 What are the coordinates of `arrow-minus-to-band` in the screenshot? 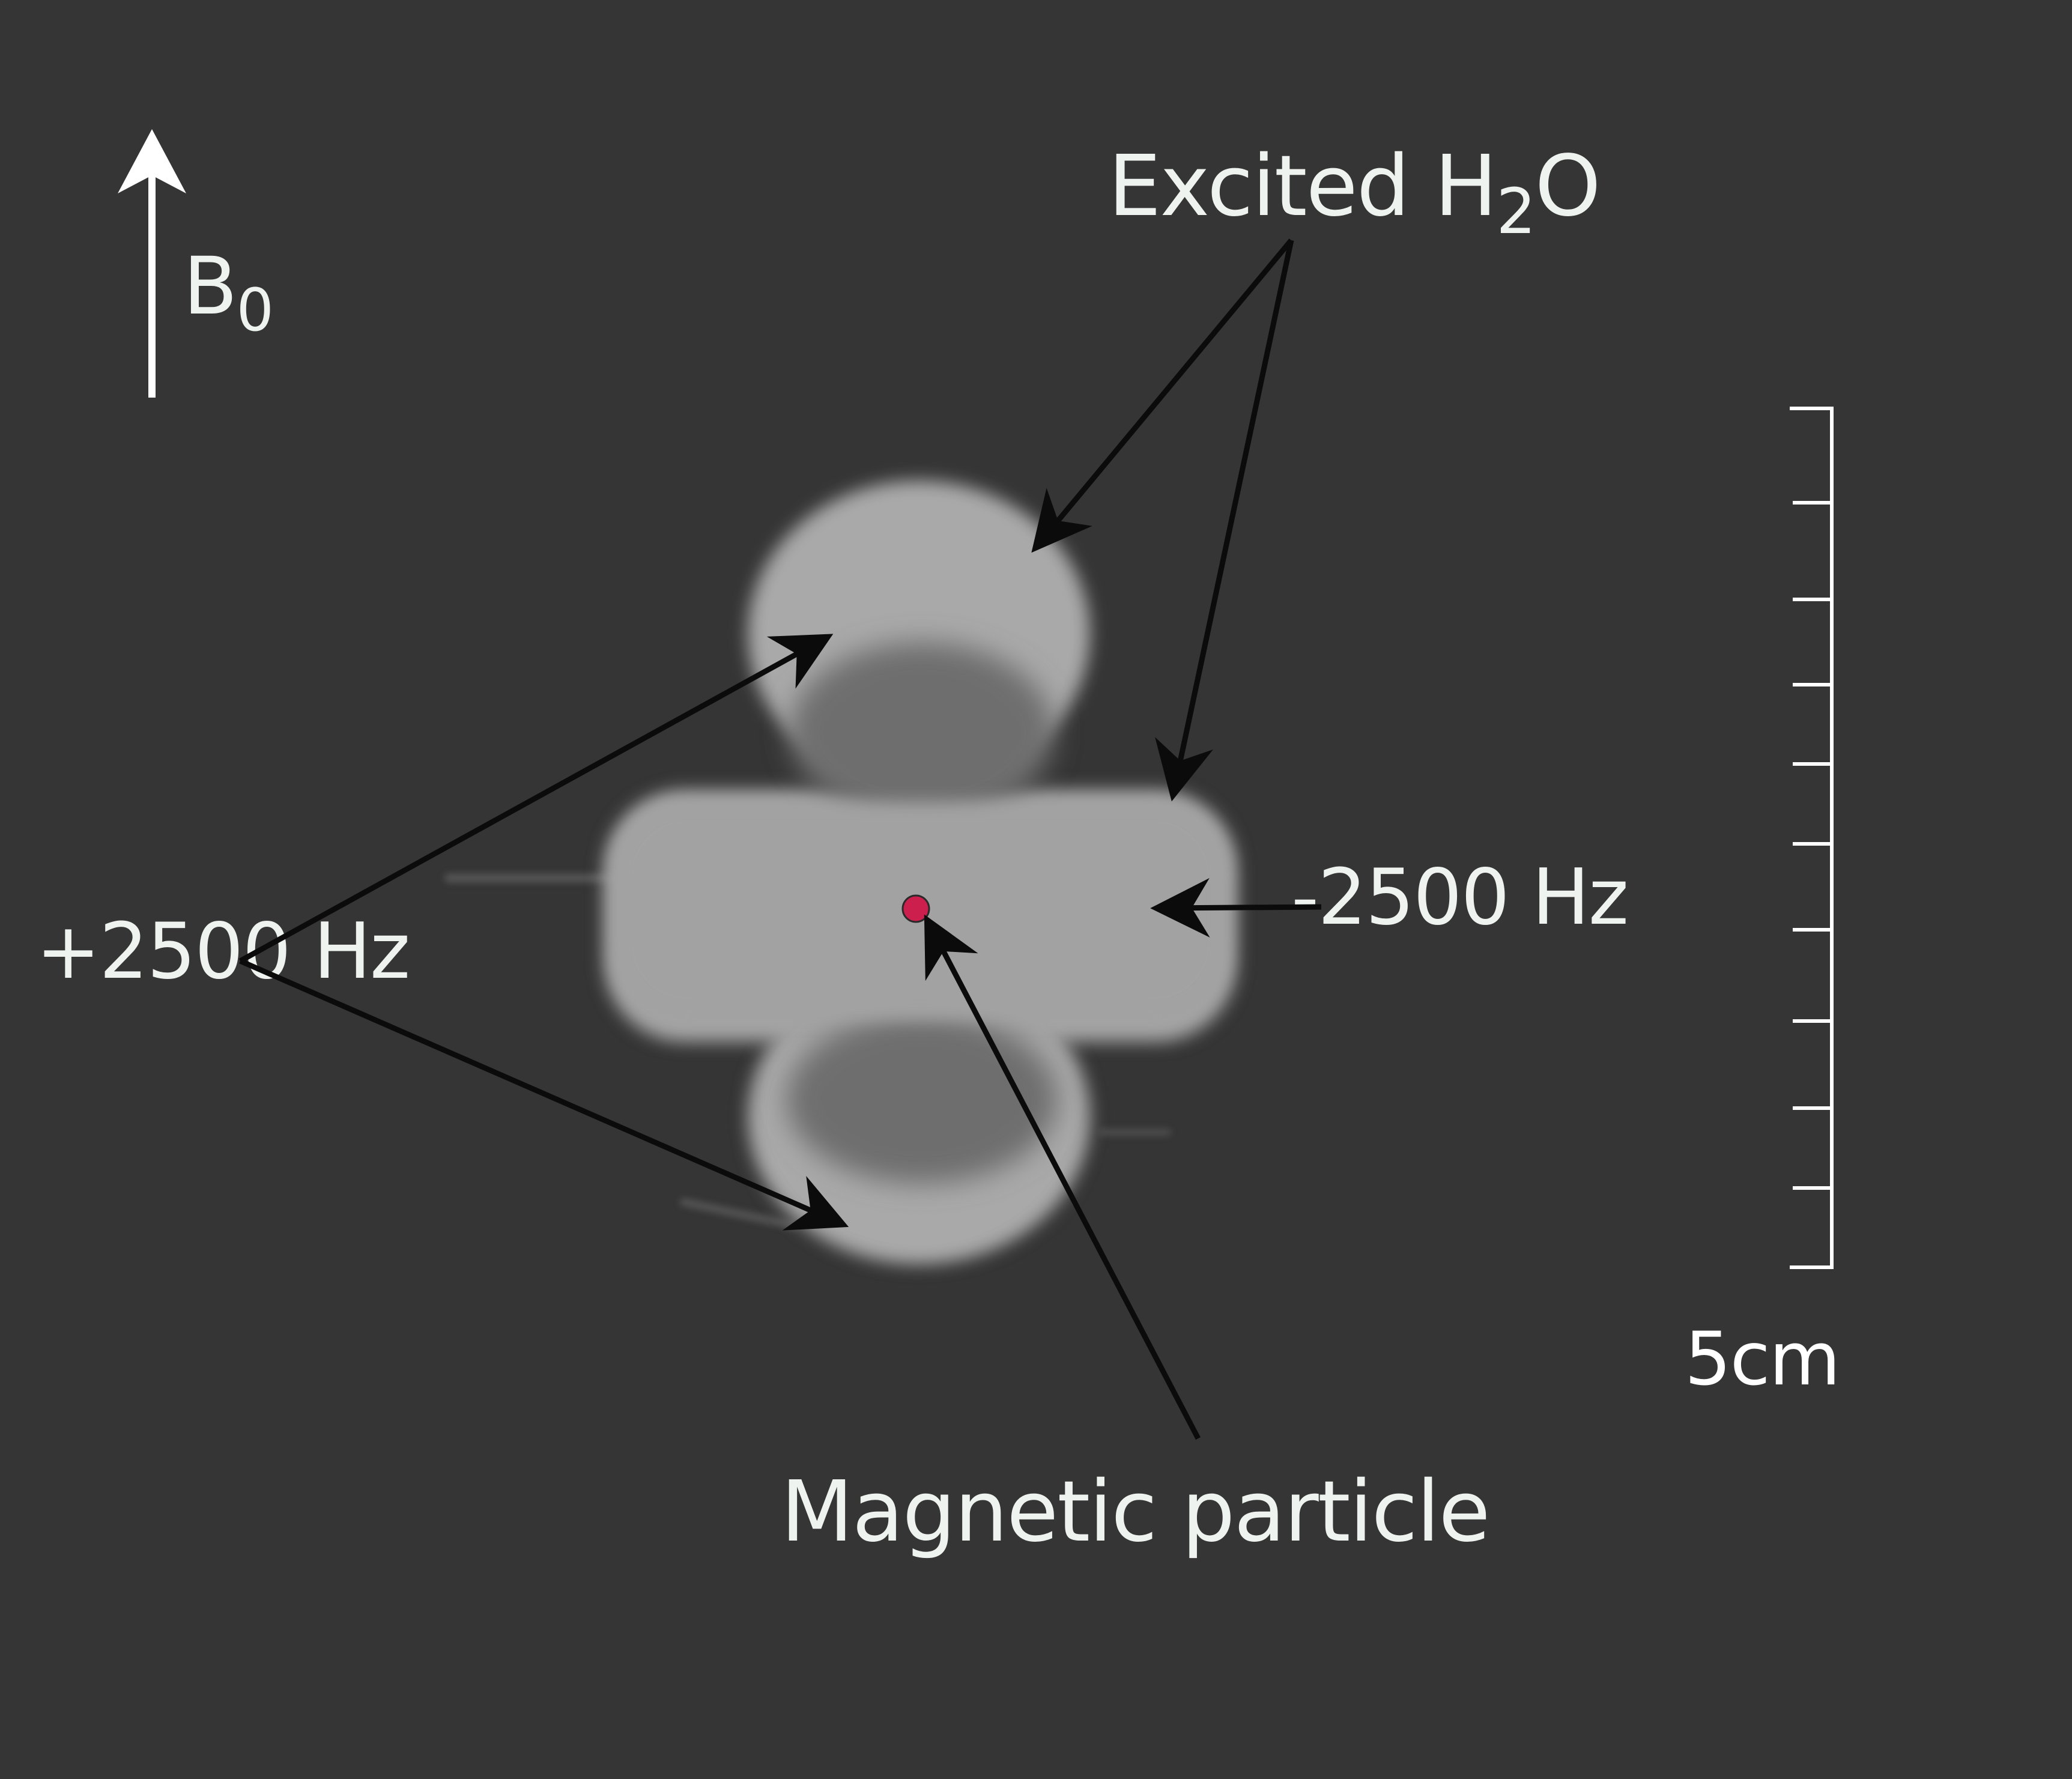 It's located at (1241, 908).